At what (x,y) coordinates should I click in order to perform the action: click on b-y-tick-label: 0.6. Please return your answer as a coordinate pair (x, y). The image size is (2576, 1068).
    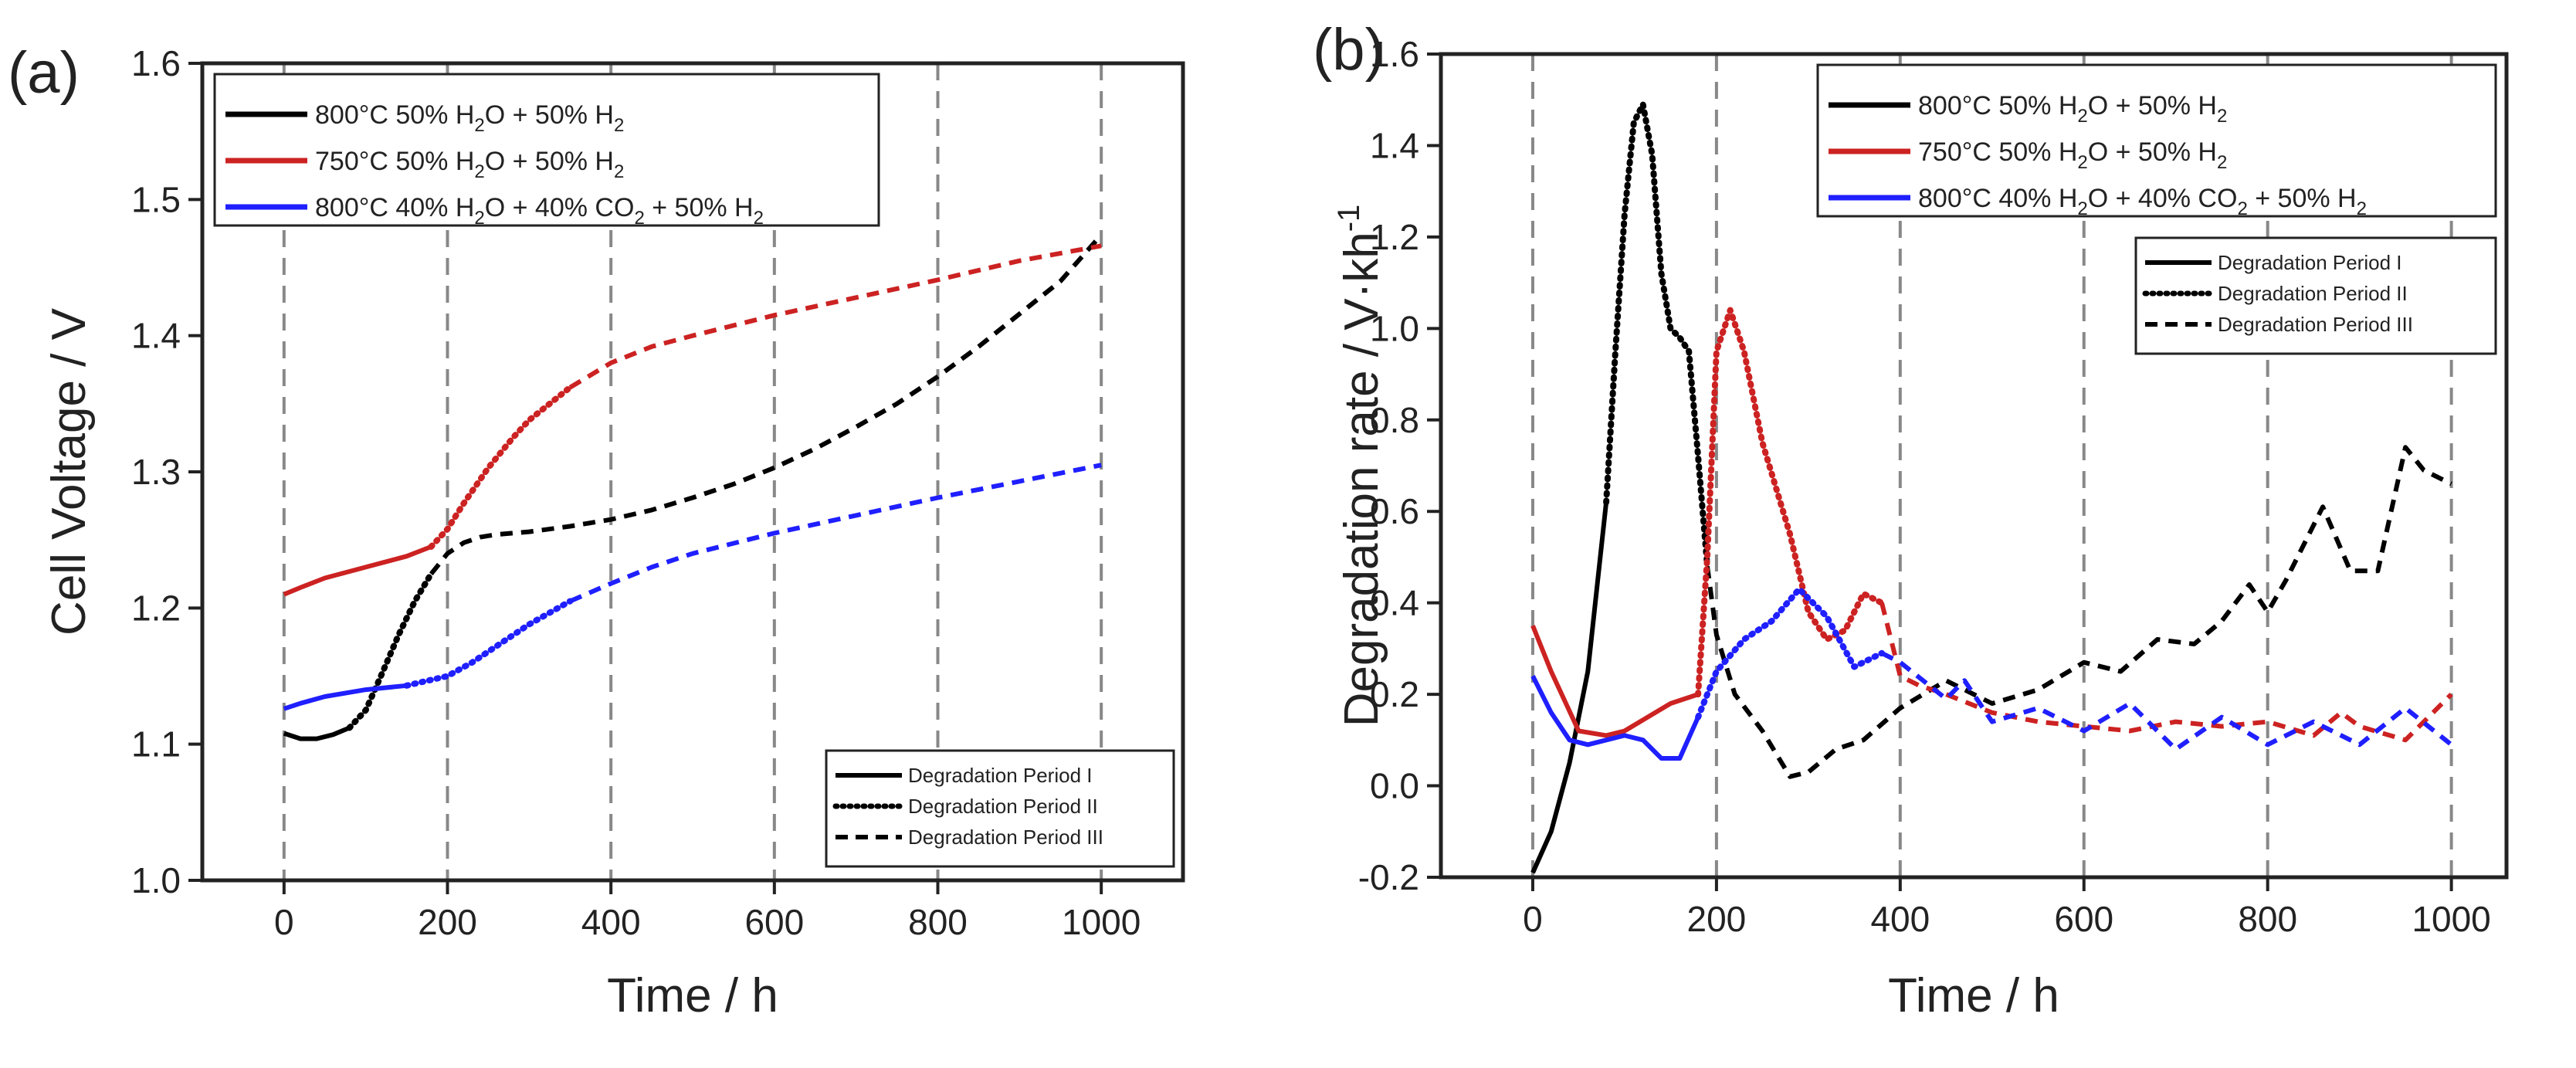
    Looking at the image, I should click on (1394, 511).